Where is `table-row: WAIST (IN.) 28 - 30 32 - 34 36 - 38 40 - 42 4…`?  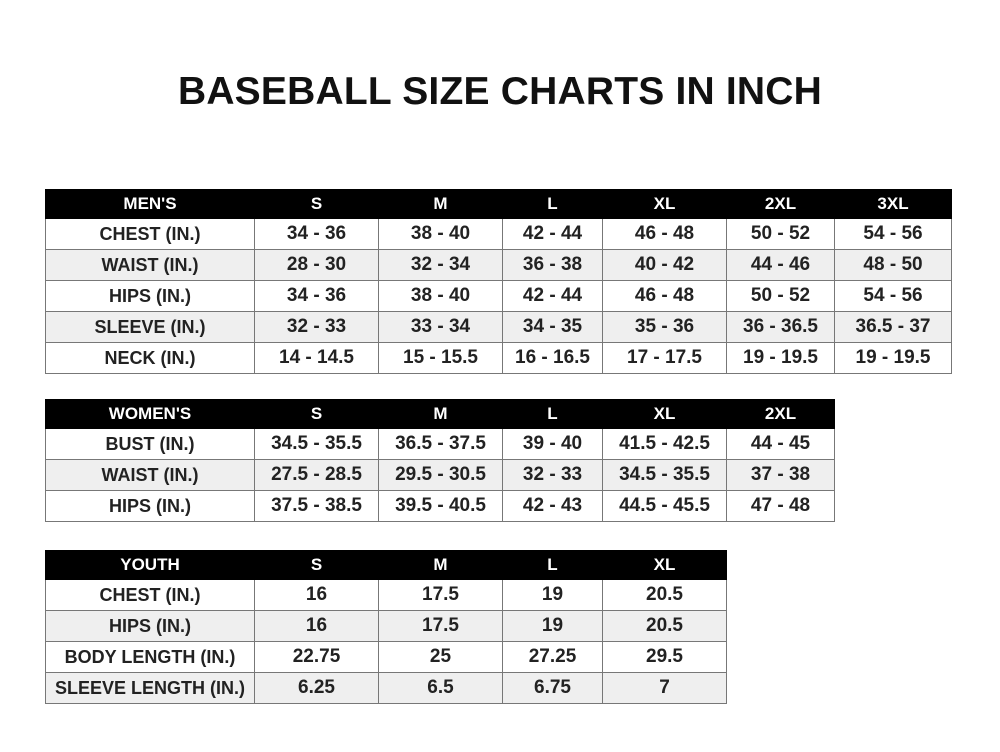 table-row: WAIST (IN.) 28 - 30 32 - 34 36 - 38 40 - 42 4… is located at coordinates (498, 265).